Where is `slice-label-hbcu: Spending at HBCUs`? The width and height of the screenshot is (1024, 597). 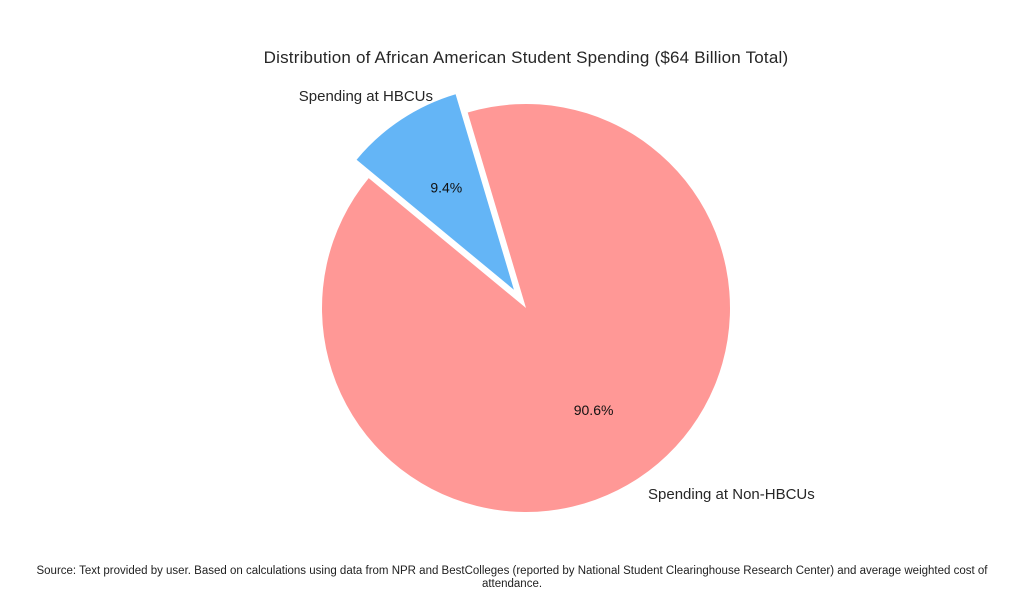 slice-label-hbcu: Spending at HBCUs is located at coordinates (365, 96).